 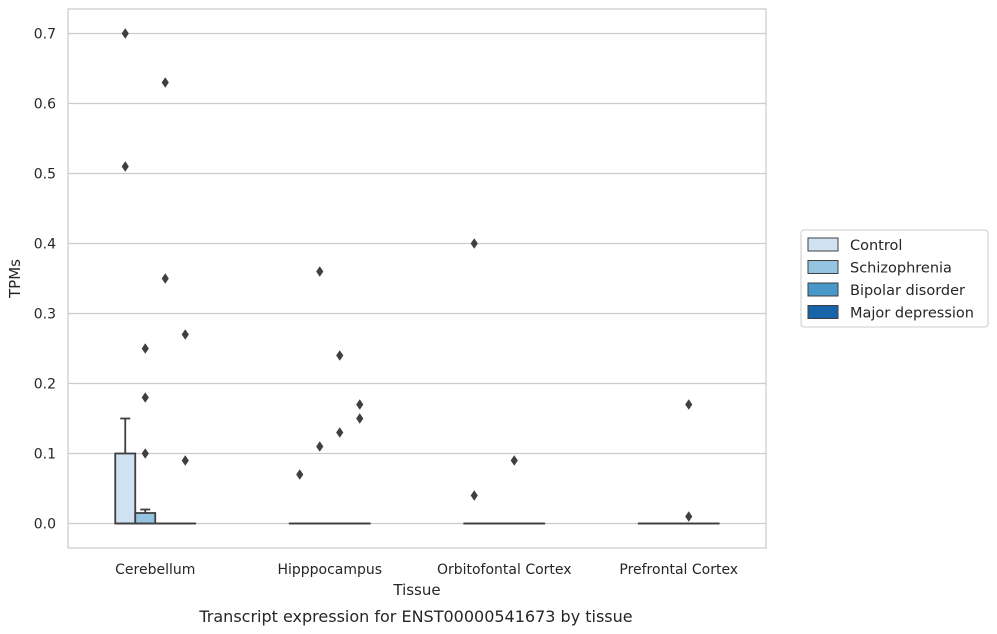 I want to click on legend-label: Schizophrenia, so click(x=901, y=269).